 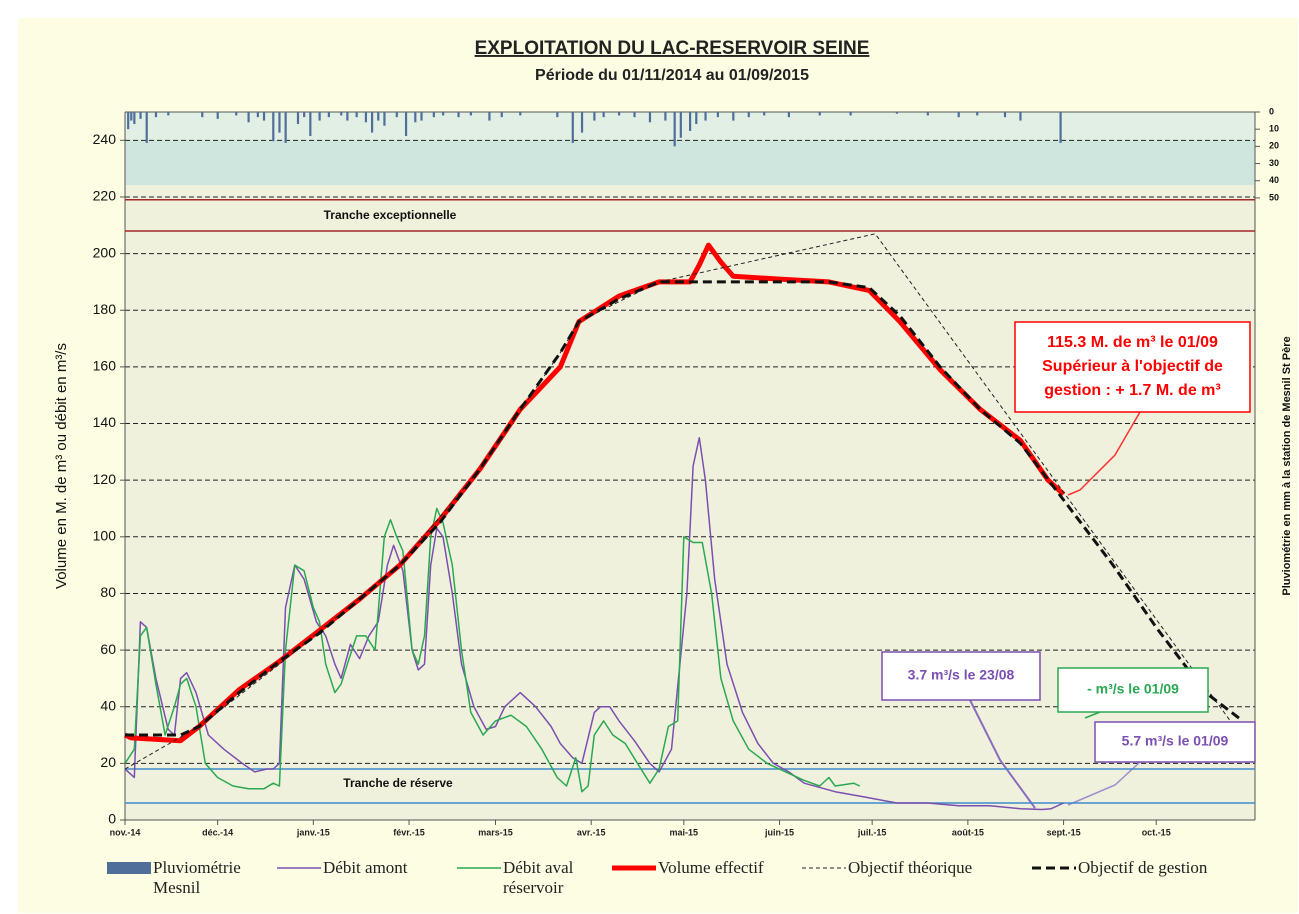 I want to click on x-tick-label: juil.-15, so click(x=872, y=832).